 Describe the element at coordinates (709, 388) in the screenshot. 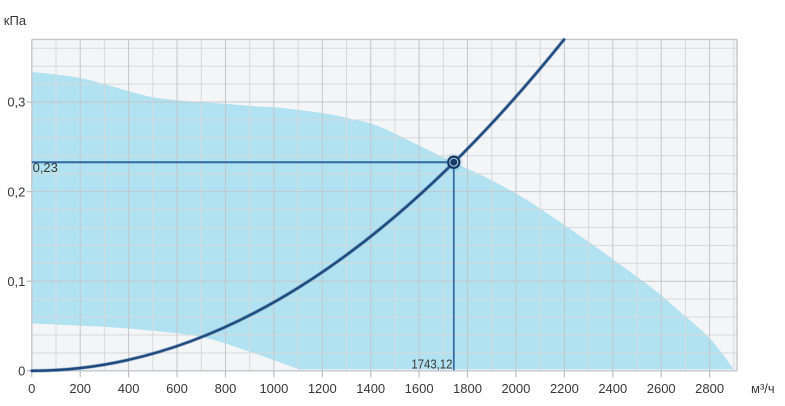

I see `svg-text: 2800` at that location.